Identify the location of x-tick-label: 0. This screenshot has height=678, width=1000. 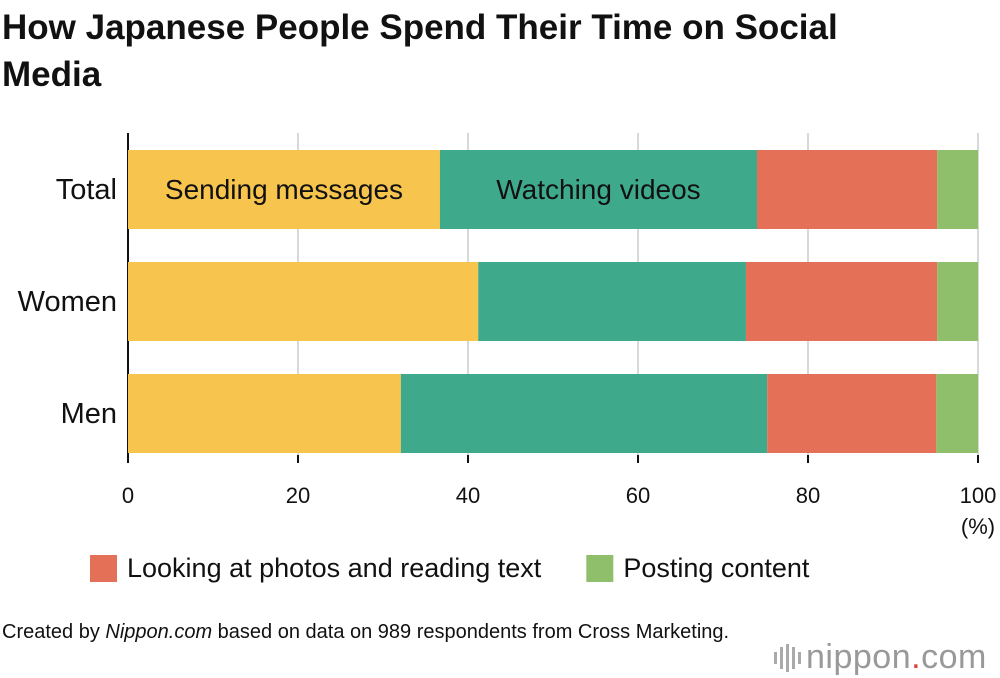
(128, 495).